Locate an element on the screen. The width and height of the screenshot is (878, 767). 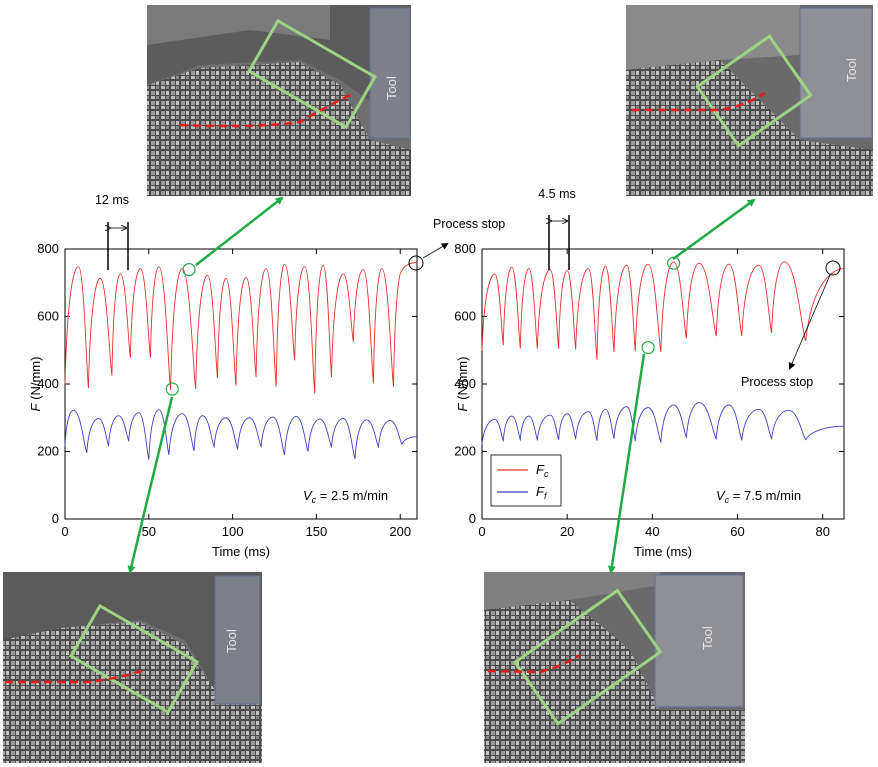
series-line-ff-left is located at coordinates (241, 434).